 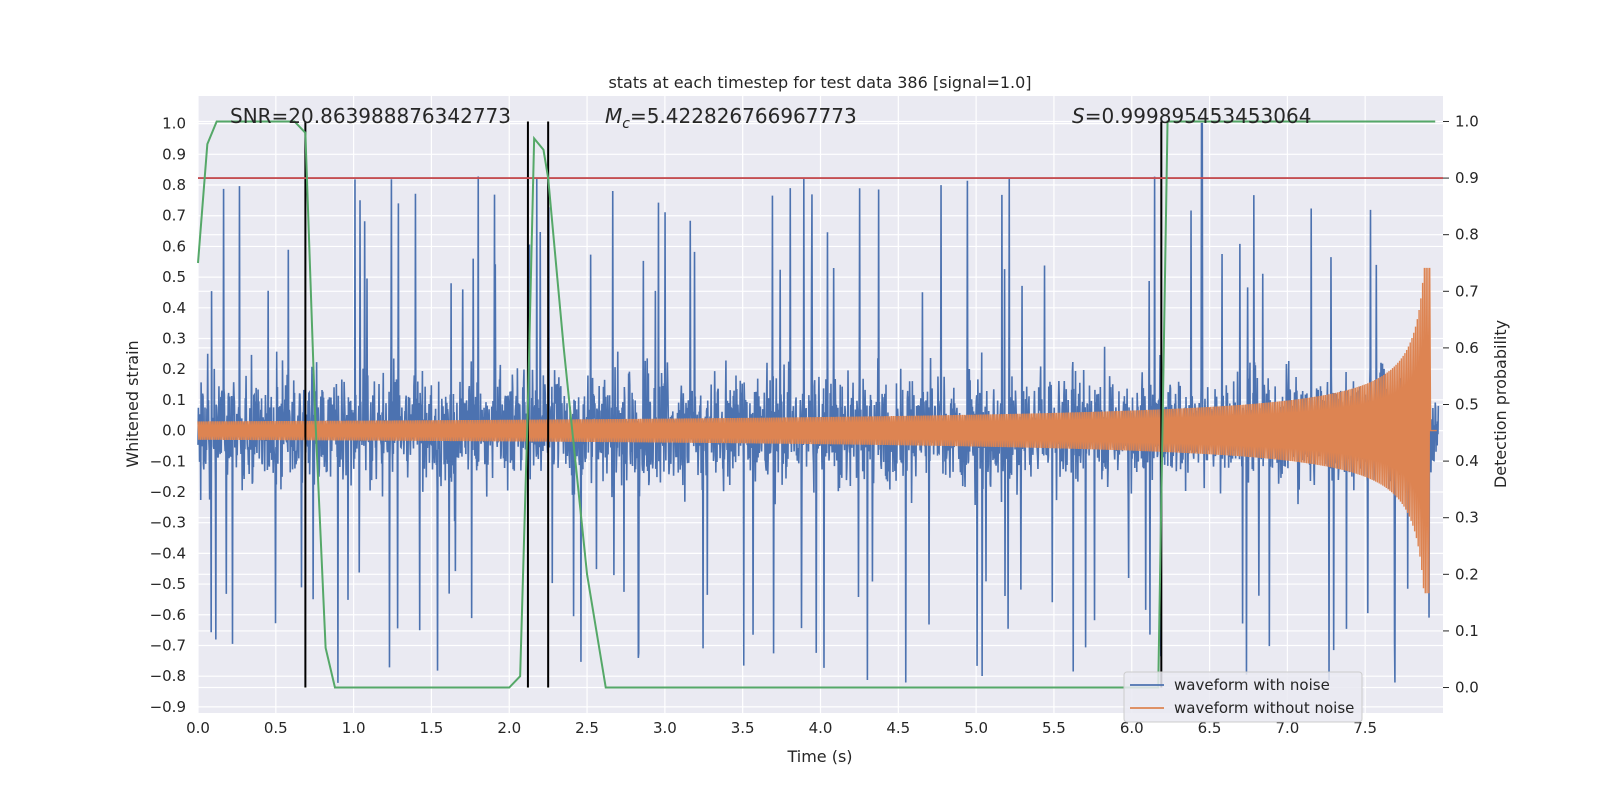 I want to click on chirp-mass-annotation: Mc=5.422826766967773, so click(x=731, y=118).